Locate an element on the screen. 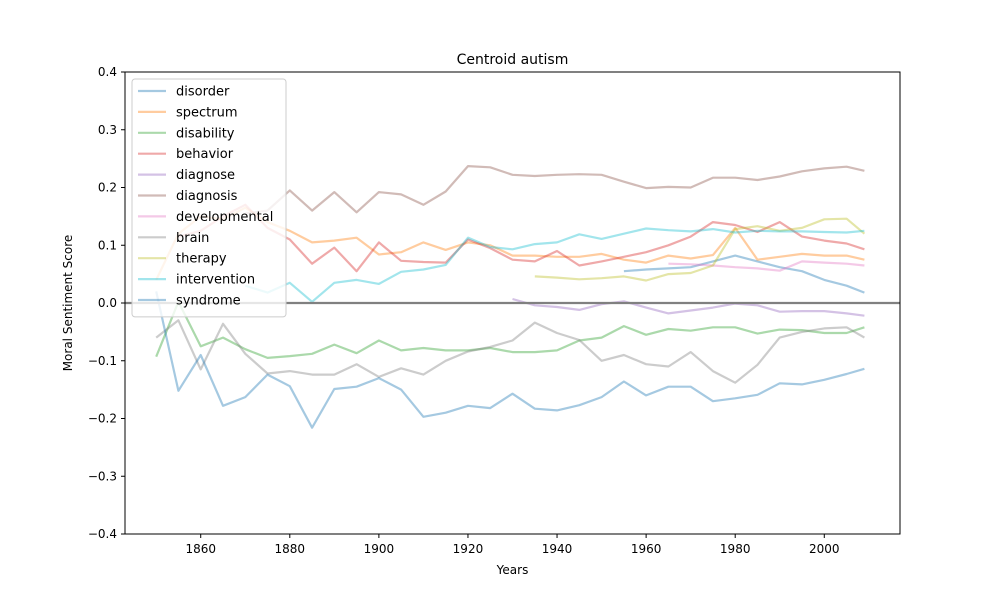 This screenshot has height=600, width=1000. series-line-intervention is located at coordinates (554, 265).